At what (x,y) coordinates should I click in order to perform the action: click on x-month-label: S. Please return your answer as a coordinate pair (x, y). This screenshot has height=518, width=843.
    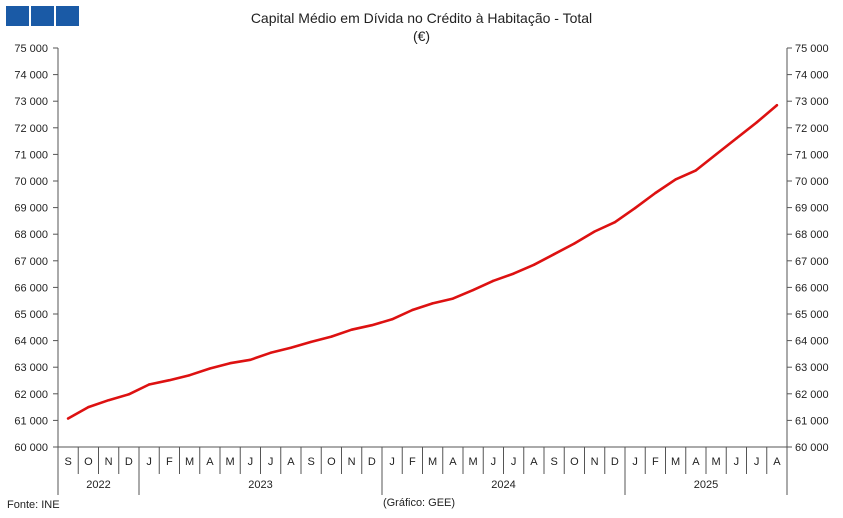
    Looking at the image, I should click on (67, 462).